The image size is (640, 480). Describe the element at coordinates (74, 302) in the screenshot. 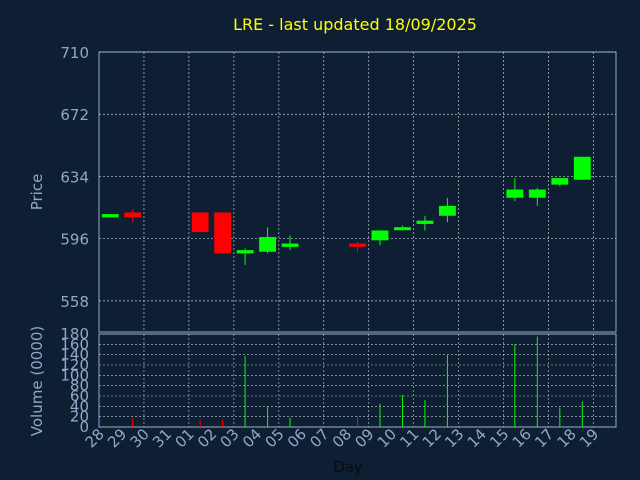

I see `price-y-tick-label: 558` at that location.